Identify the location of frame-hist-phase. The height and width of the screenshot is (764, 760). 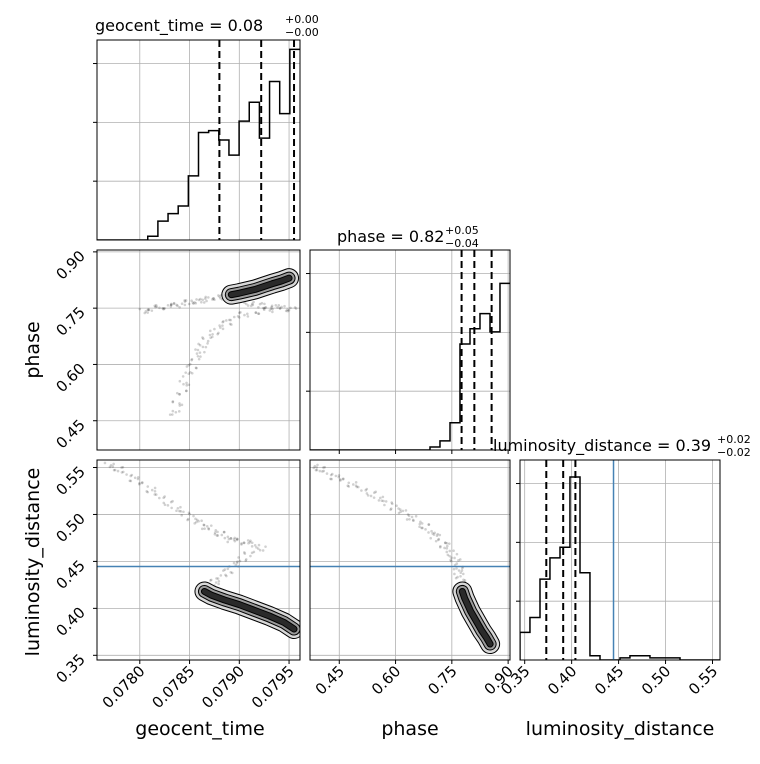
(410, 350).